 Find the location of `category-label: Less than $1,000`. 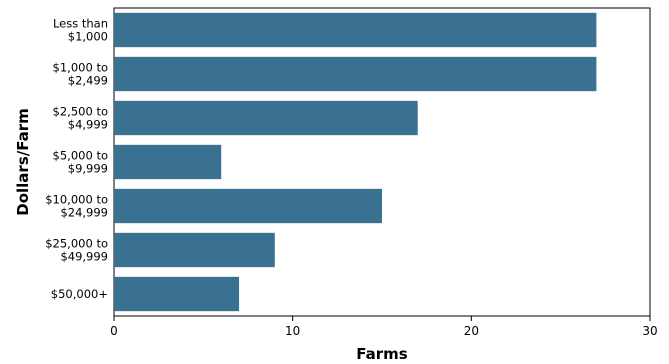

category-label: Less than $1,000 is located at coordinates (80, 30).